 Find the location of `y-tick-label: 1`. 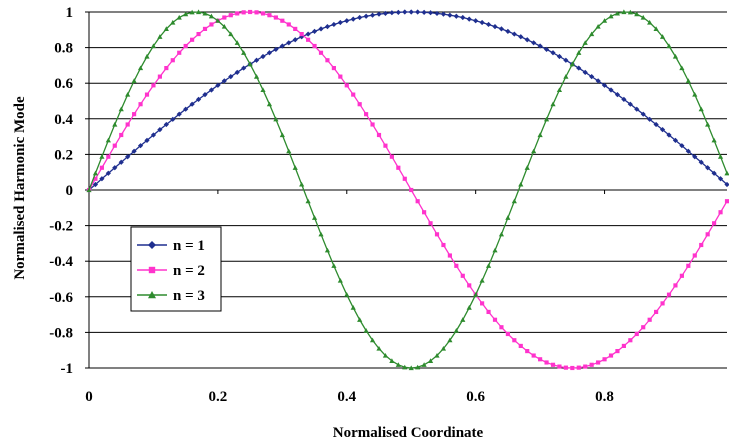

y-tick-label: 1 is located at coordinates (70, 13).